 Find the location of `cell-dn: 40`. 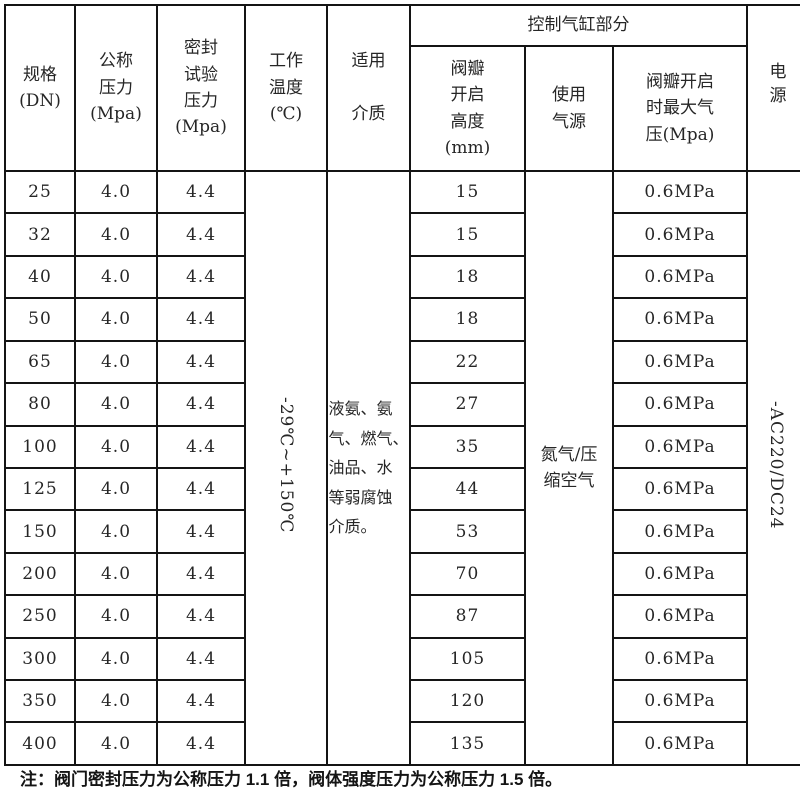

cell-dn: 40 is located at coordinates (40, 277).